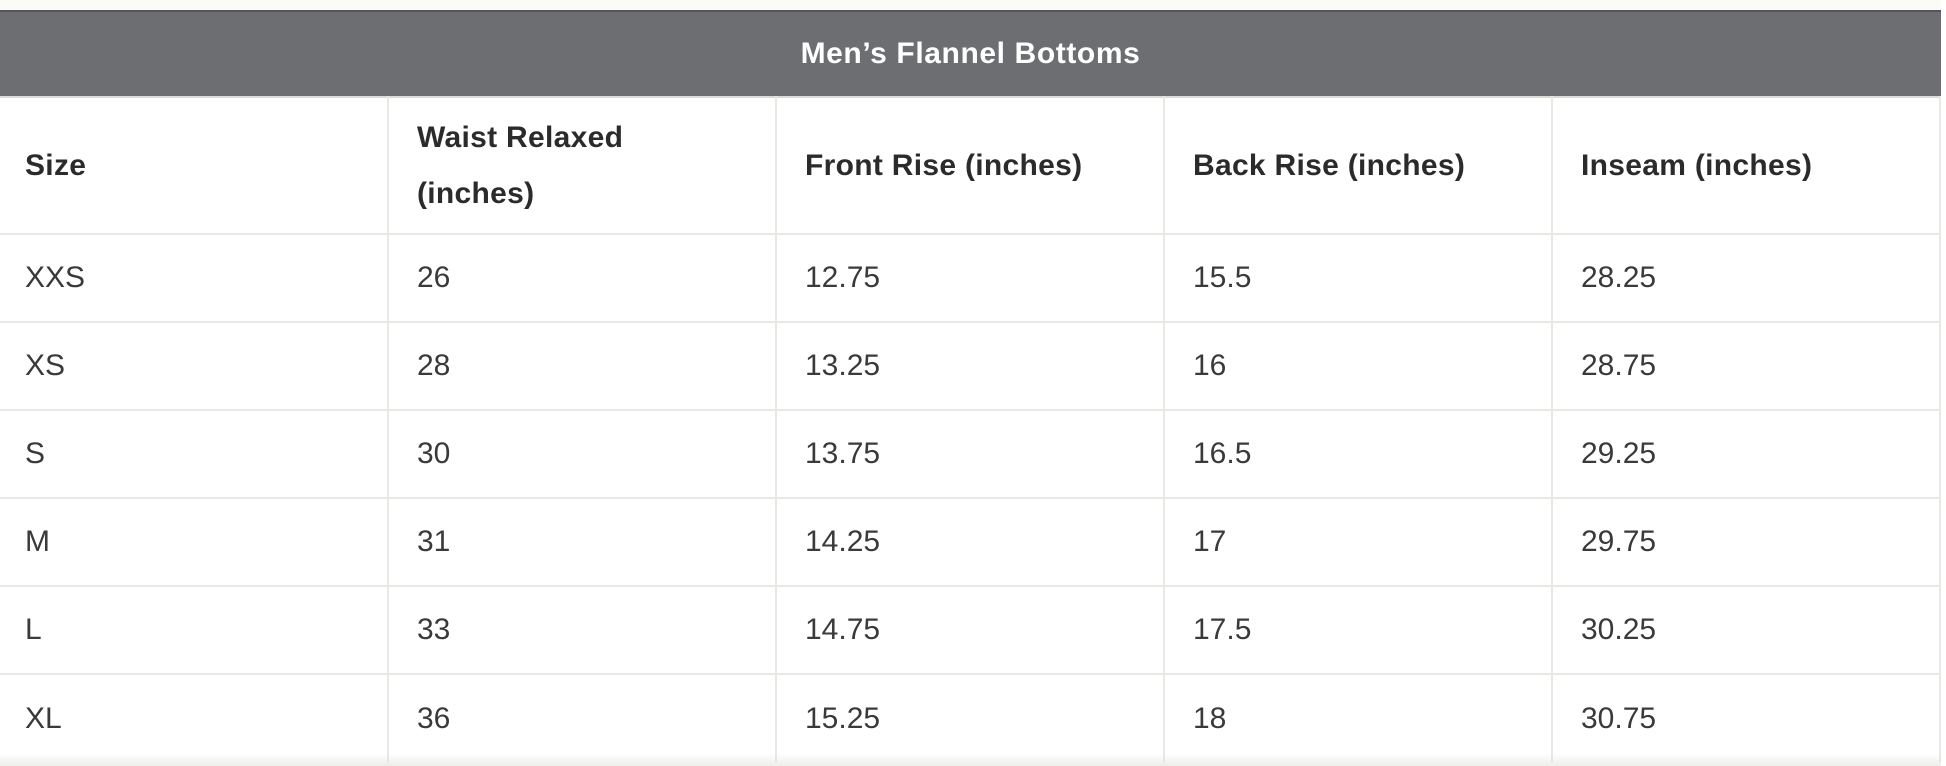 The width and height of the screenshot is (1946, 766). Describe the element at coordinates (1329, 165) in the screenshot. I see `column-header-label: Back Rise (inches)` at that location.